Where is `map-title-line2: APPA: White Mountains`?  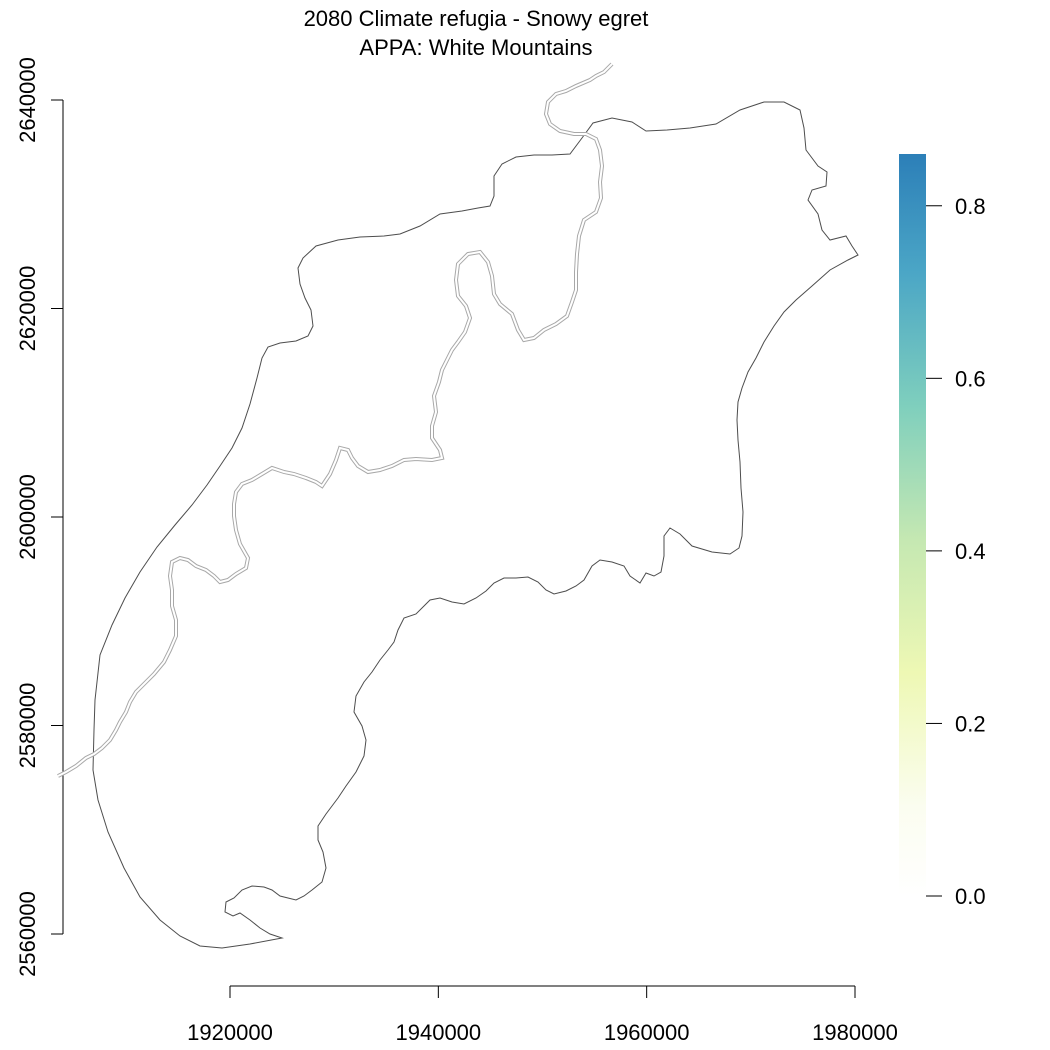
map-title-line2: APPA: White Mountains is located at coordinates (475, 47).